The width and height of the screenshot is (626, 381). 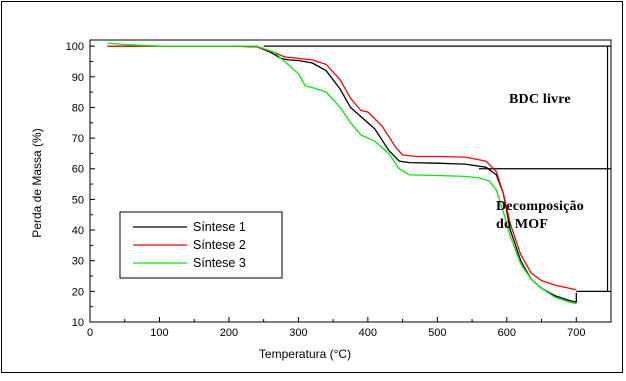 I want to click on annotation-decomposicao: Decomposição, so click(x=540, y=206).